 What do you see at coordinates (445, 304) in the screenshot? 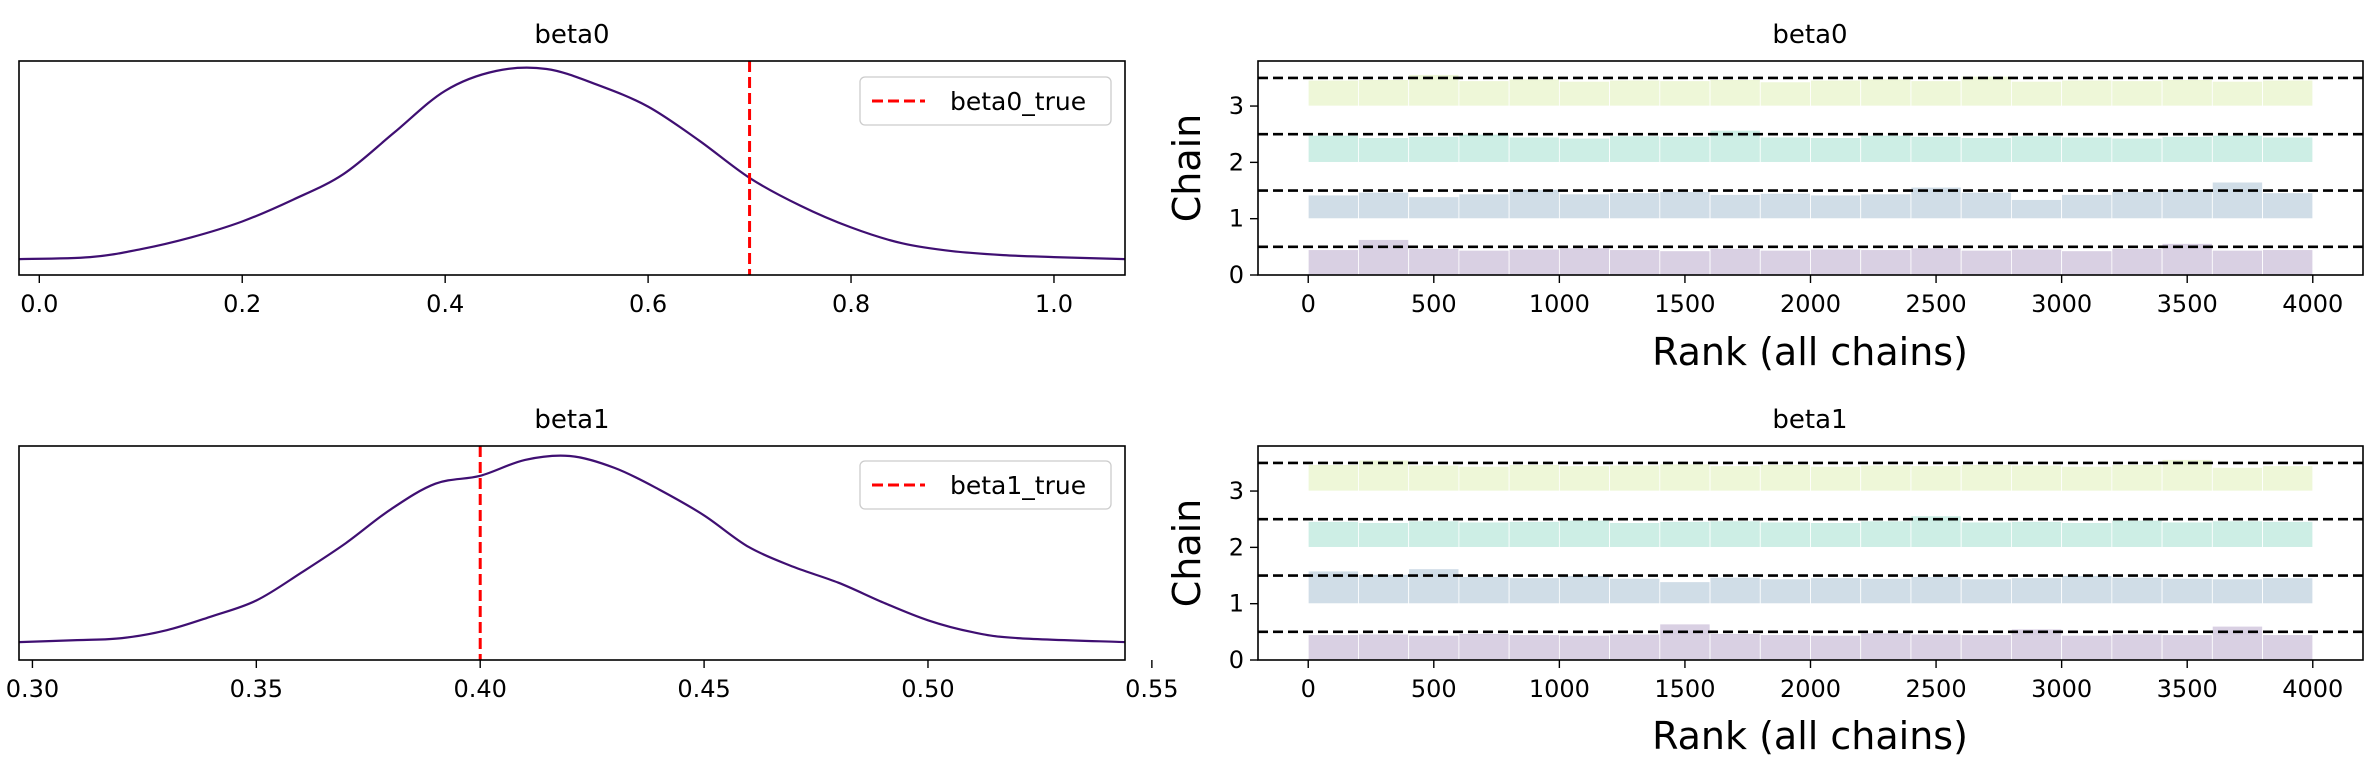
I see `x-tick-label: 0.4` at bounding box center [445, 304].